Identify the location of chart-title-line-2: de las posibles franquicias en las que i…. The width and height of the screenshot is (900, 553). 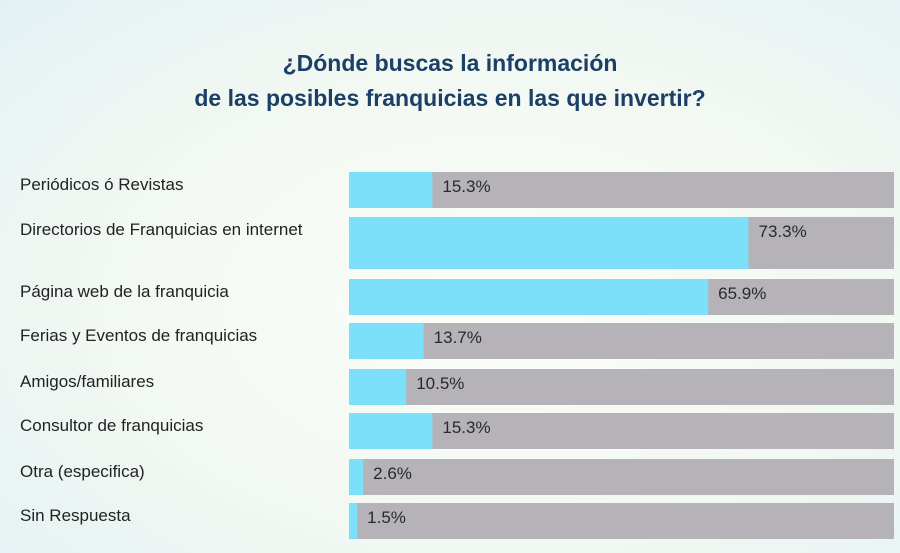
(450, 98).